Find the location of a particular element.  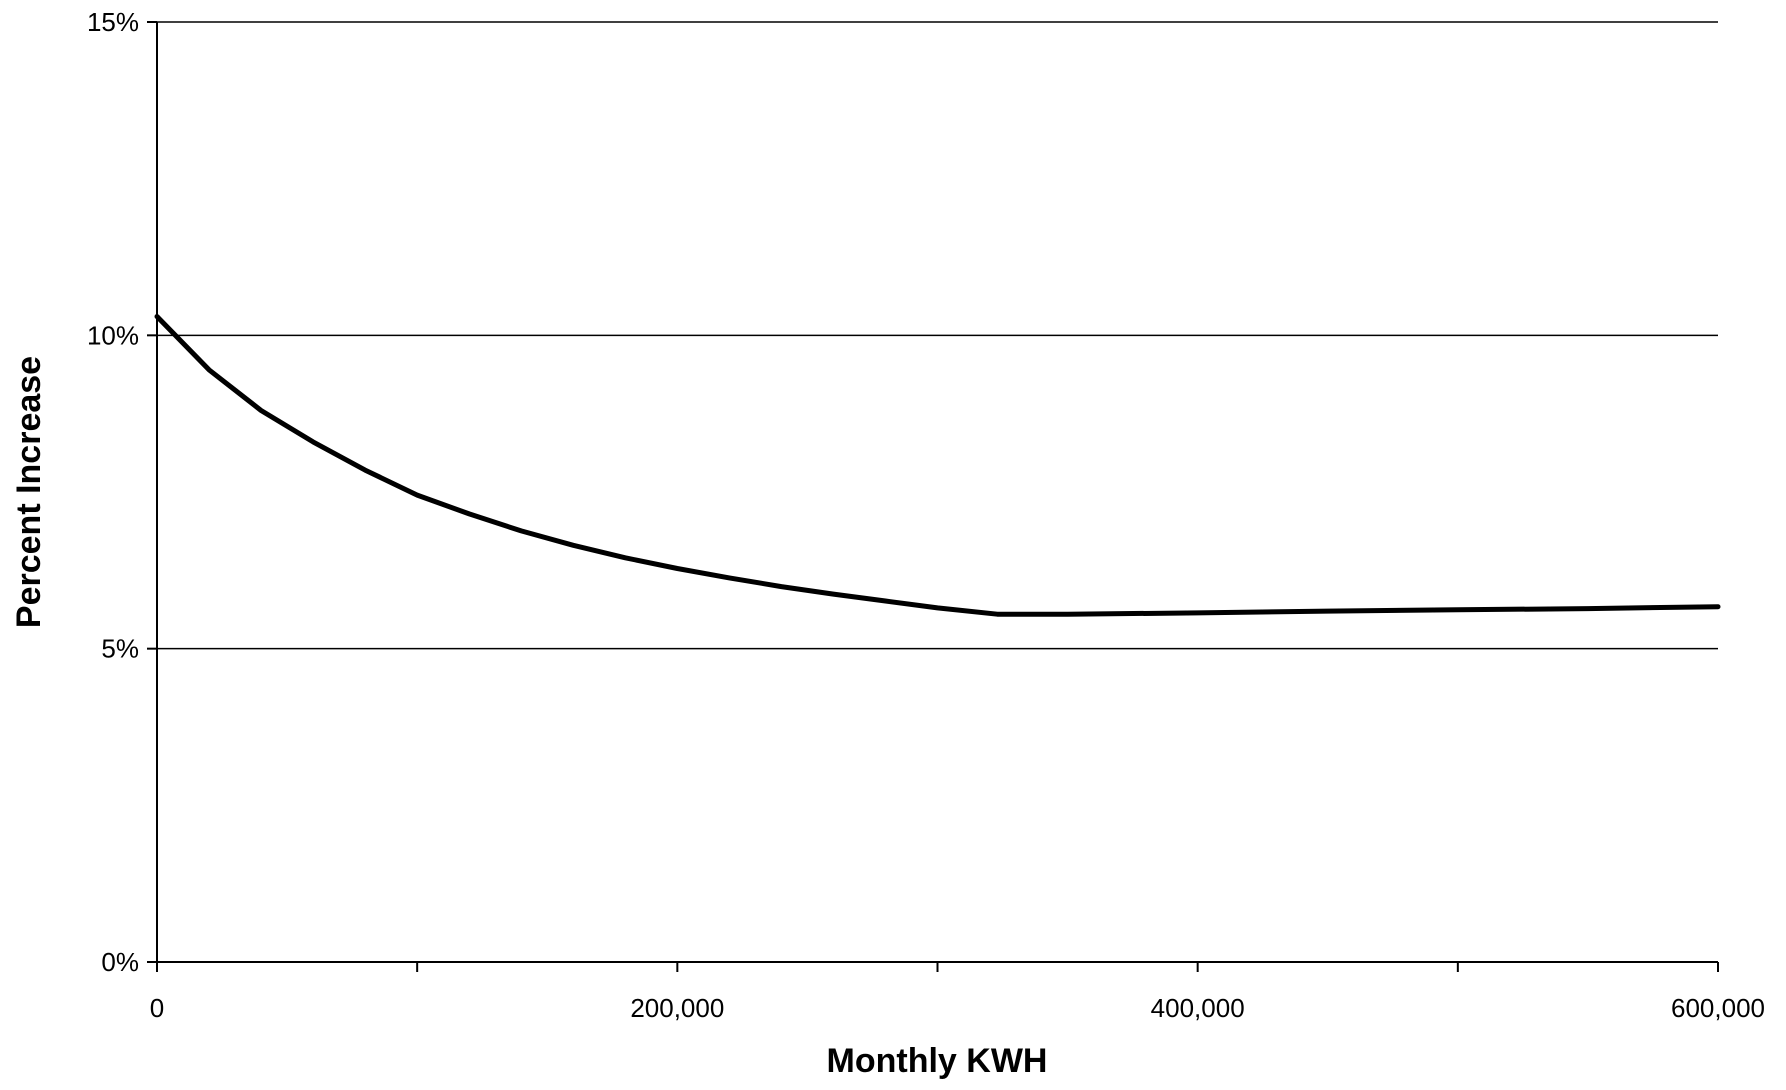

y-tick-label: 10% is located at coordinates (113, 335).